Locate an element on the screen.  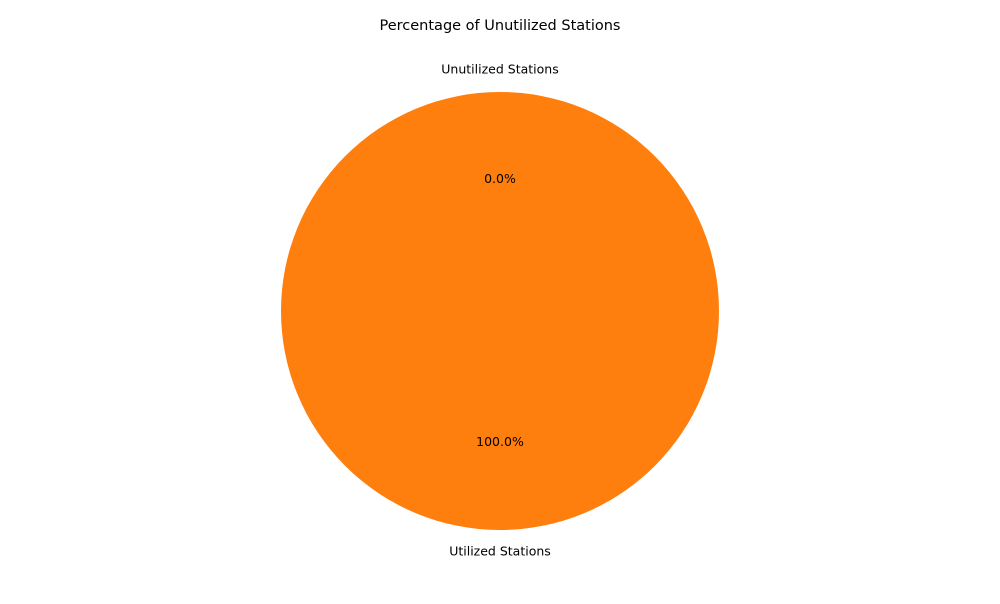
slice-label-unutilized-stations: Unutilized Stations is located at coordinates (499, 69).